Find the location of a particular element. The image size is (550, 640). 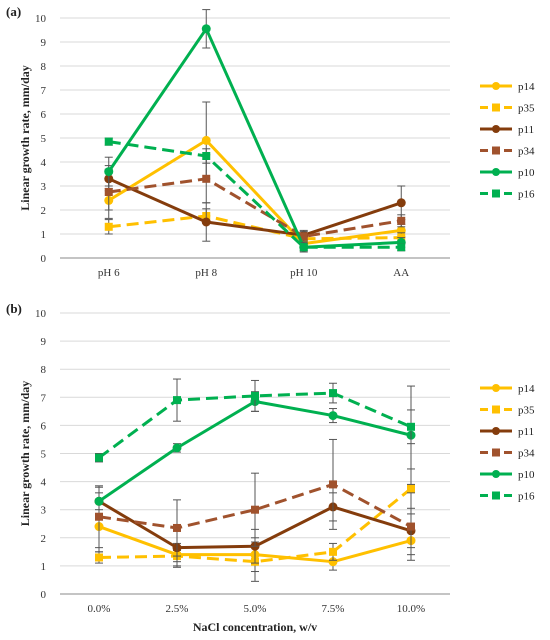

legend: p14 p35 p11 p34 p10 p16 is located at coordinates (507, 141).